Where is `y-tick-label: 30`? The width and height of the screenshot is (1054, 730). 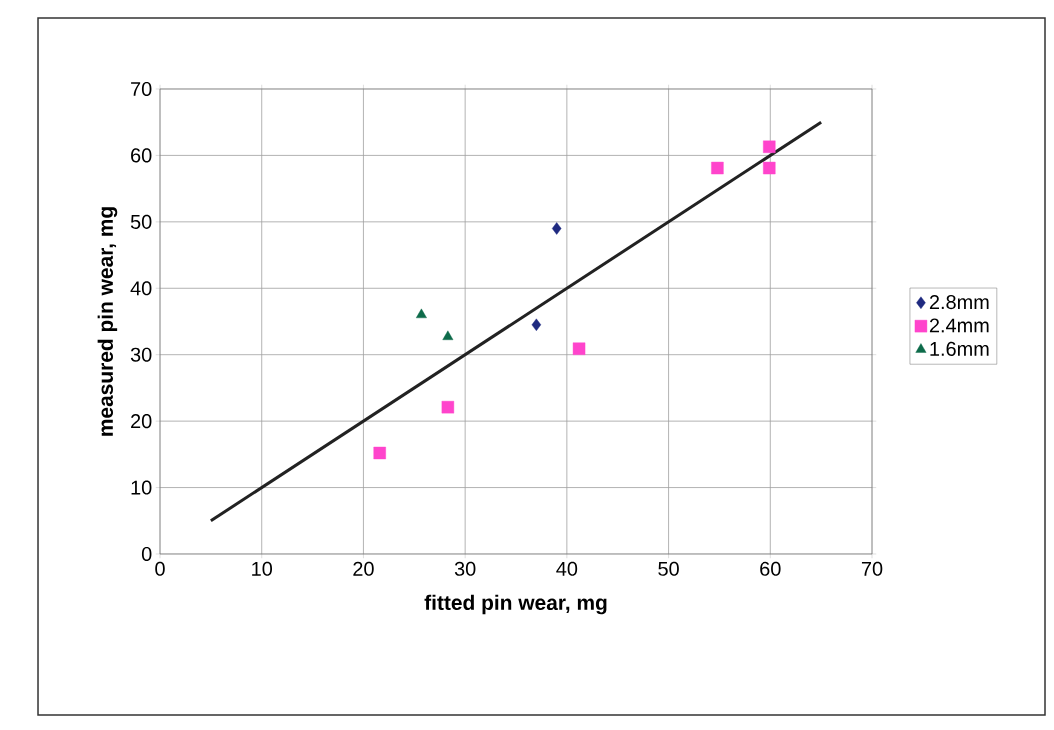 y-tick-label: 30 is located at coordinates (141, 354).